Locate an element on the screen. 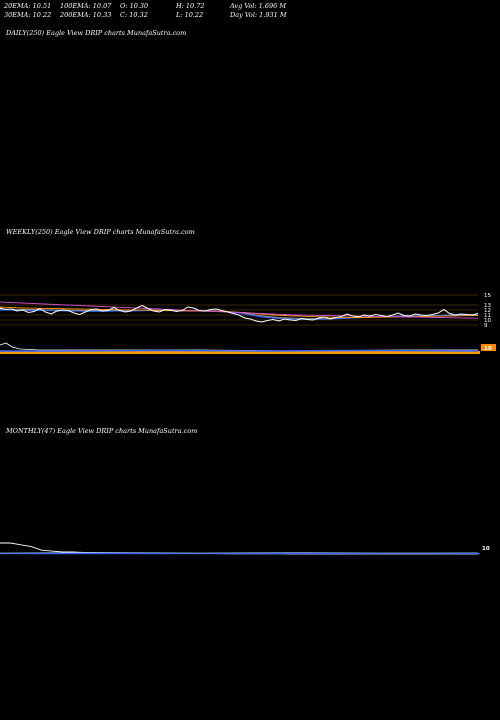  weekly-volume-bar is located at coordinates (240, 352).